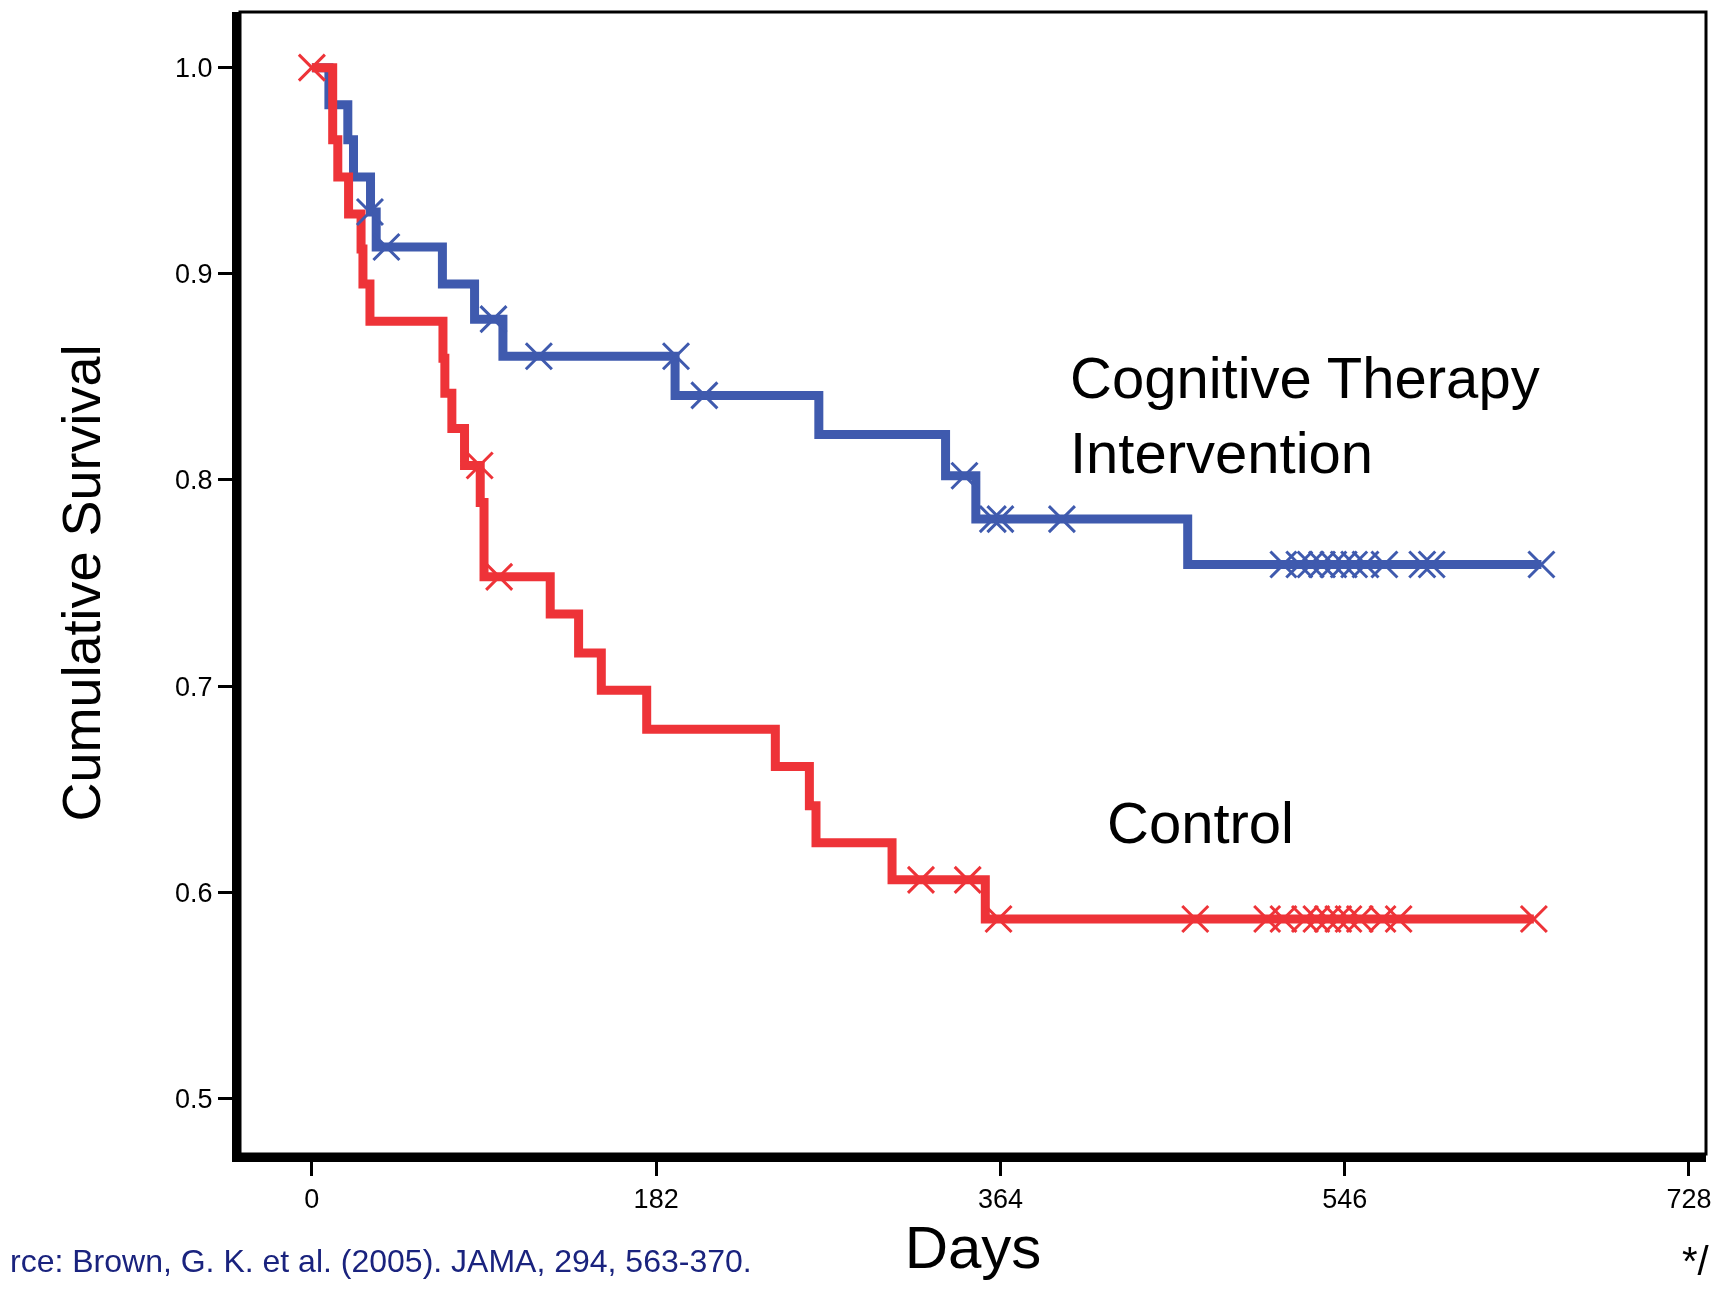  What do you see at coordinates (194, 1098) in the screenshot?
I see `y-tick-label: 0.5` at bounding box center [194, 1098].